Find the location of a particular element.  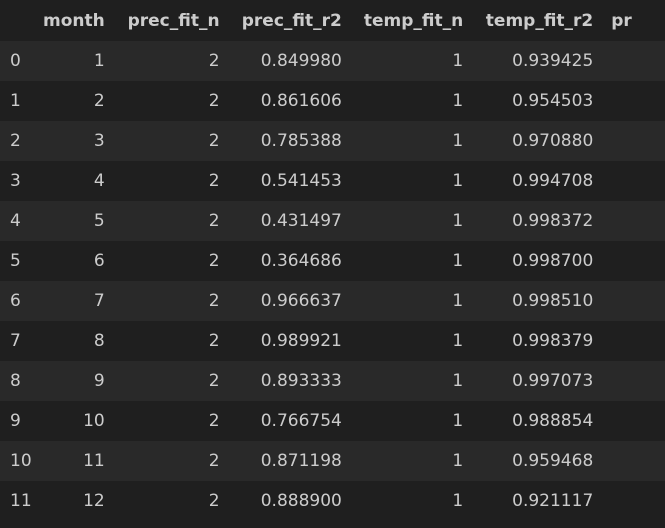

cell-month: 8 is located at coordinates (99, 341).